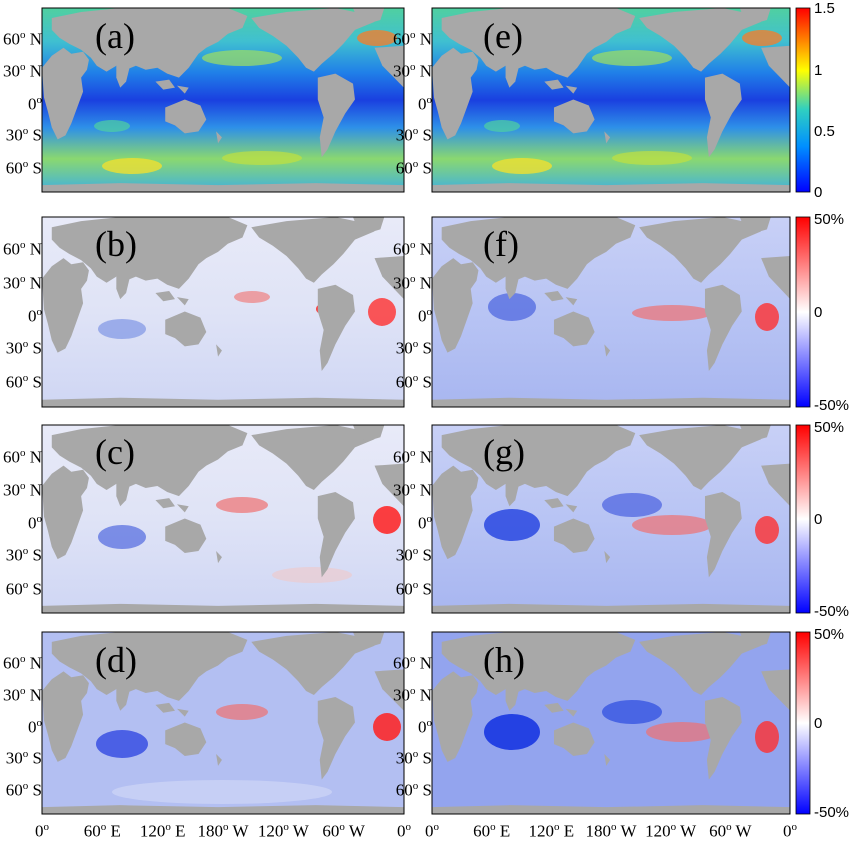 This screenshot has height=846, width=850. I want to click on panel-letter-h: (h), so click(504, 660).